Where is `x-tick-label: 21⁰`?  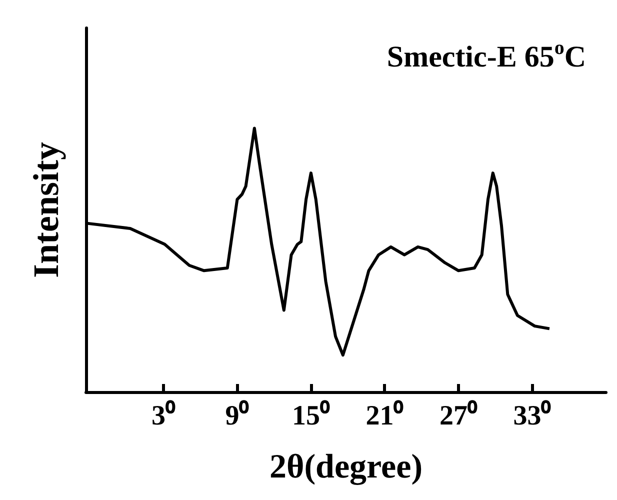
x-tick-label: 21⁰ is located at coordinates (385, 416).